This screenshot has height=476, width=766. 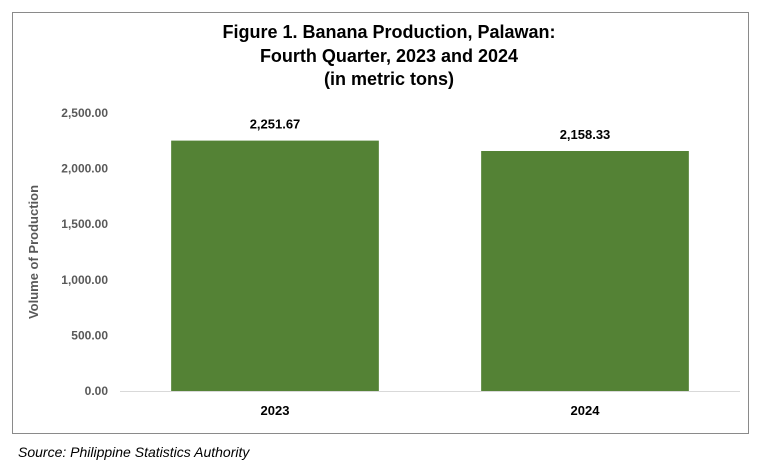 I want to click on y-tick-label: 2,000.00, so click(x=84, y=169).